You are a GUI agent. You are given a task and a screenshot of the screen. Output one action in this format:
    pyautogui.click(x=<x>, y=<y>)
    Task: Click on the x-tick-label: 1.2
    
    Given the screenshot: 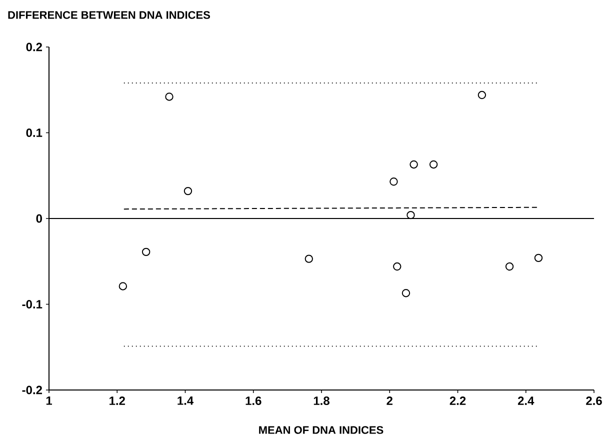 What is the action you would take?
    pyautogui.click(x=117, y=400)
    